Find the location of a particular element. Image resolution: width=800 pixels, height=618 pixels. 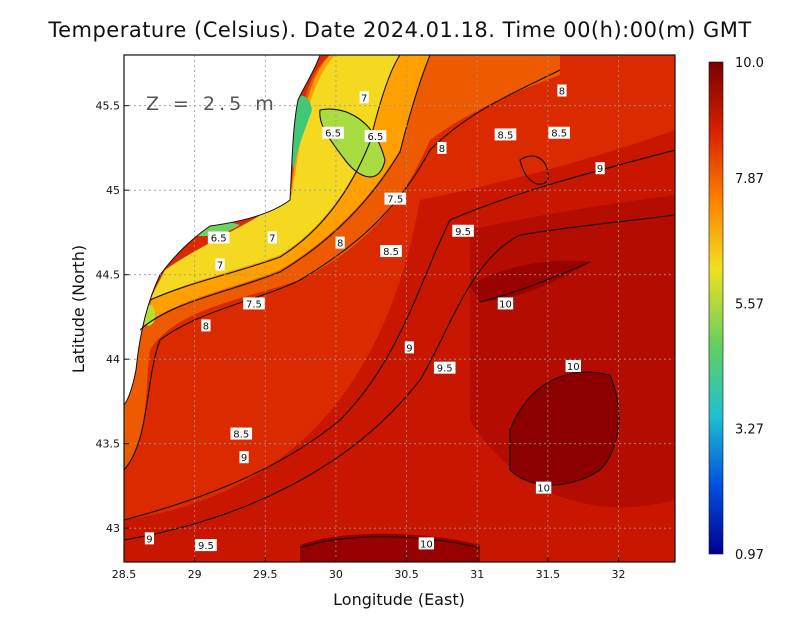

colorbar-labels: 10.0 7.87 5.57 3.27 0.97 is located at coordinates (749, 309).